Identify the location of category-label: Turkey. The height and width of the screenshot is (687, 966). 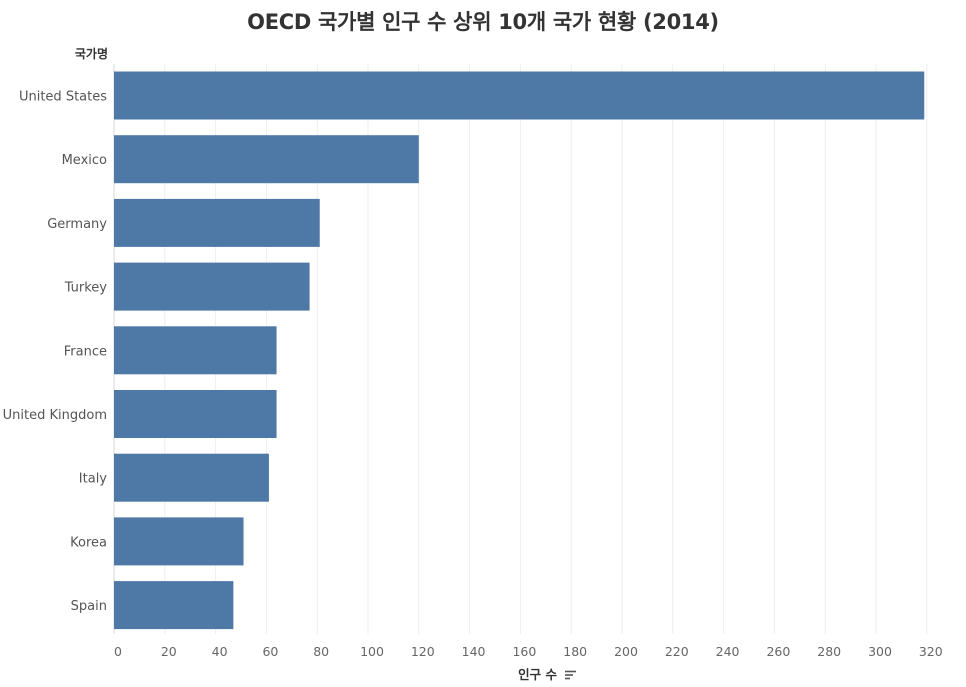
(86, 288).